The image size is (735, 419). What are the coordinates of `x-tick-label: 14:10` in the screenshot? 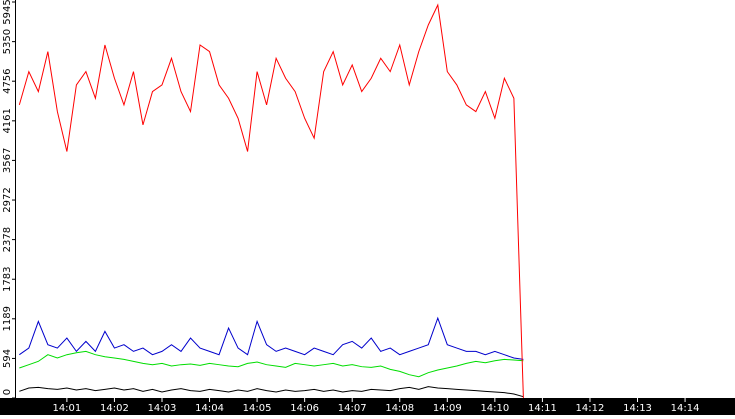 It's located at (494, 408).